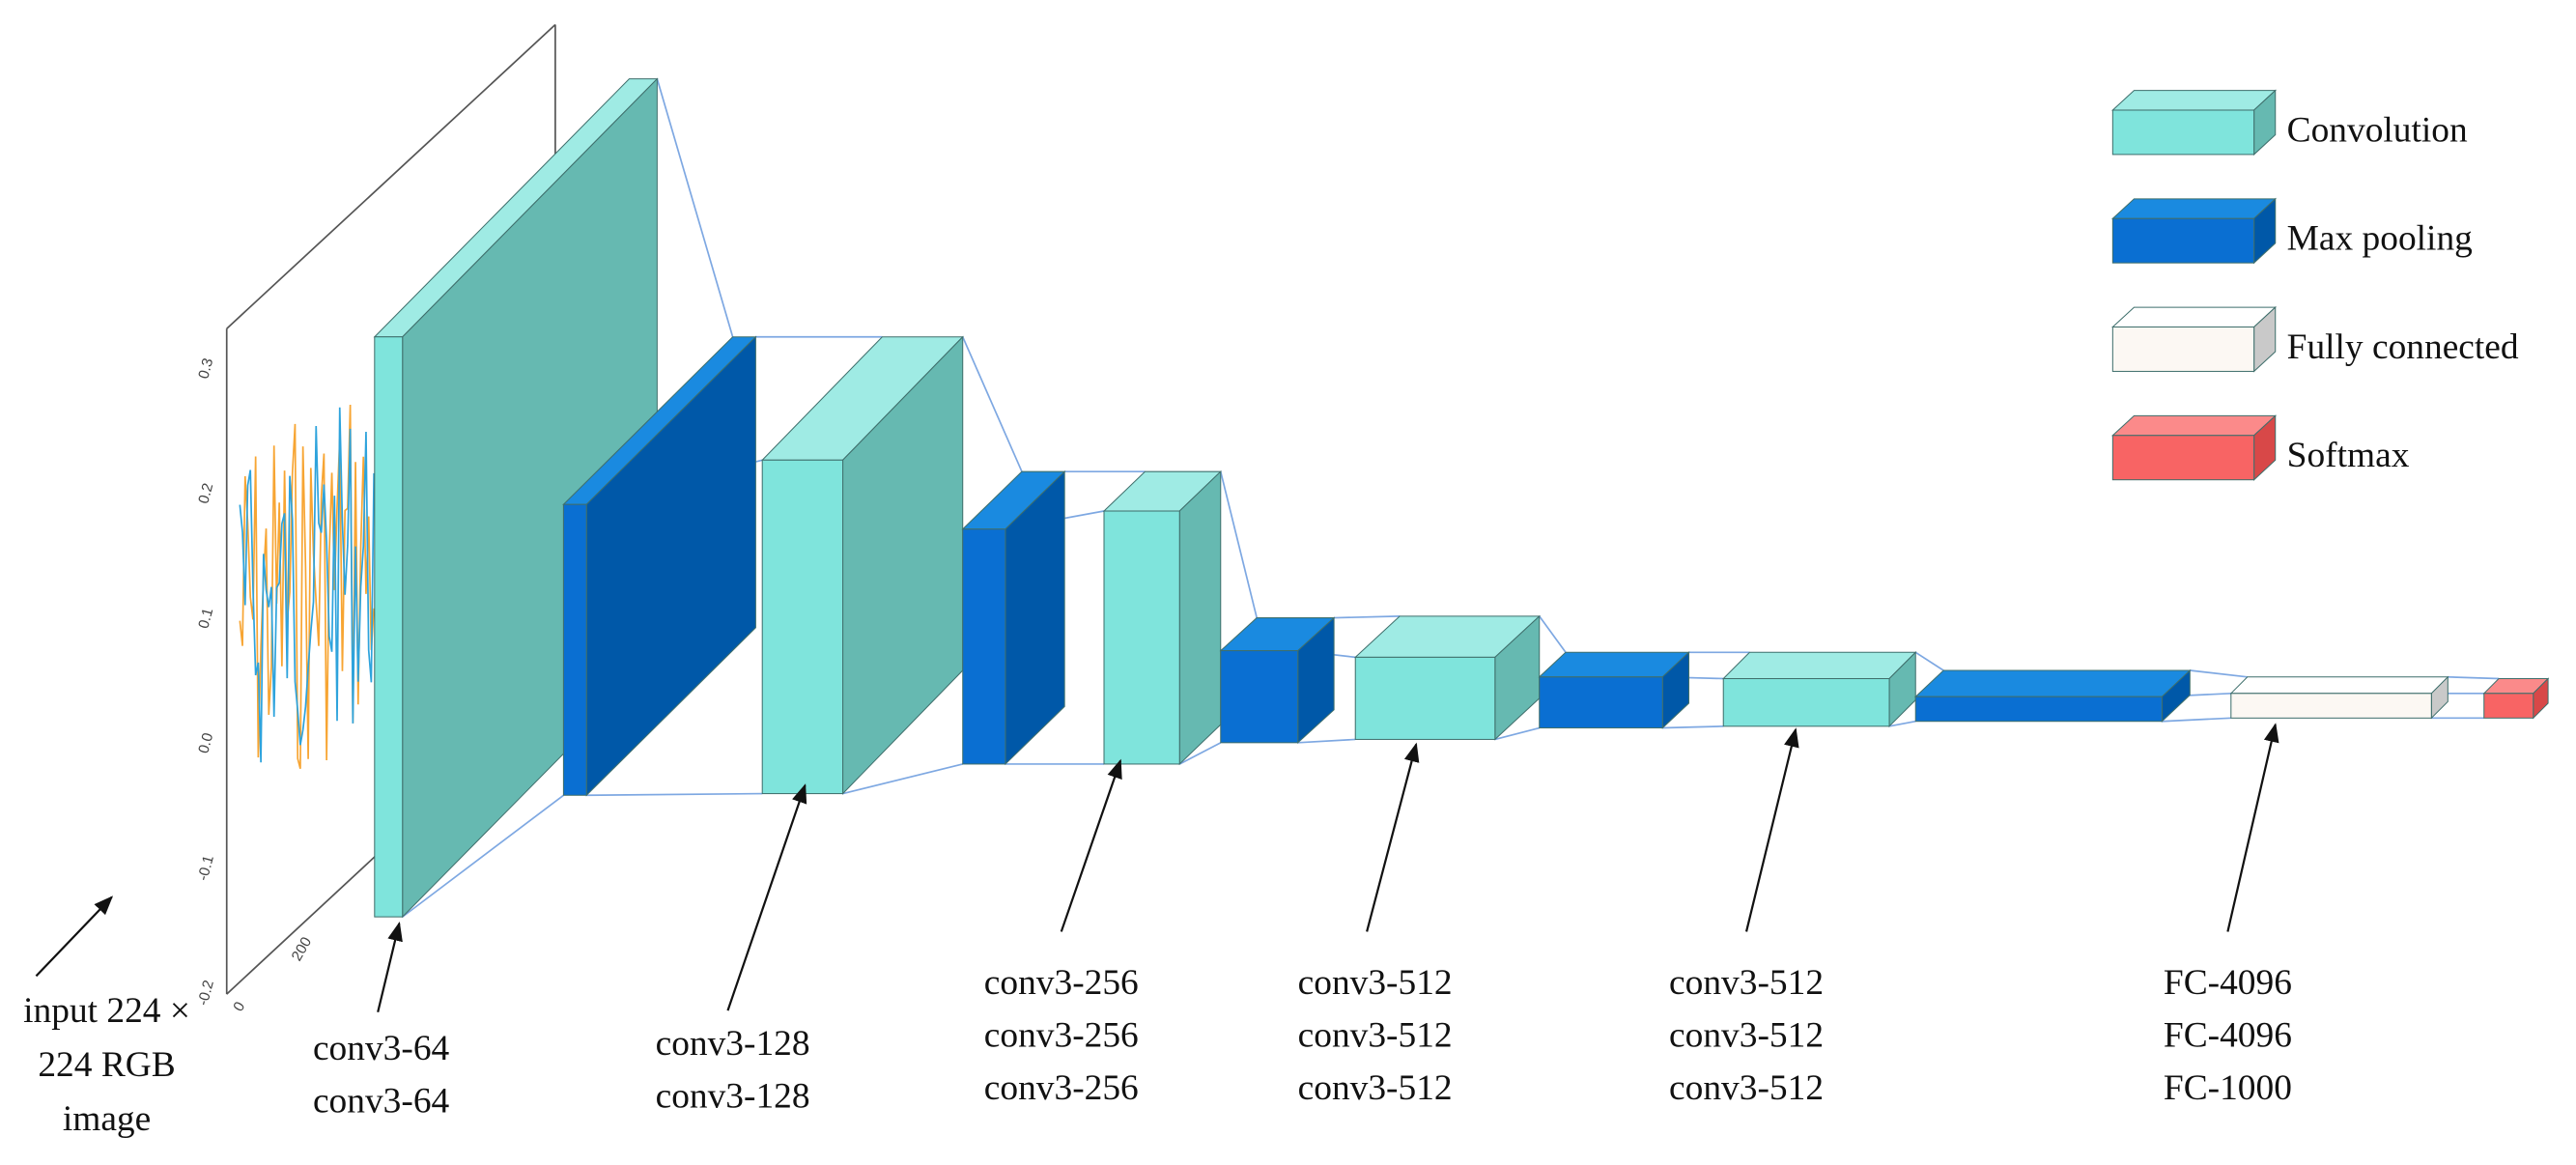 This screenshot has width=2576, height=1165. What do you see at coordinates (2348, 456) in the screenshot?
I see `legend-label: Softmax` at bounding box center [2348, 456].